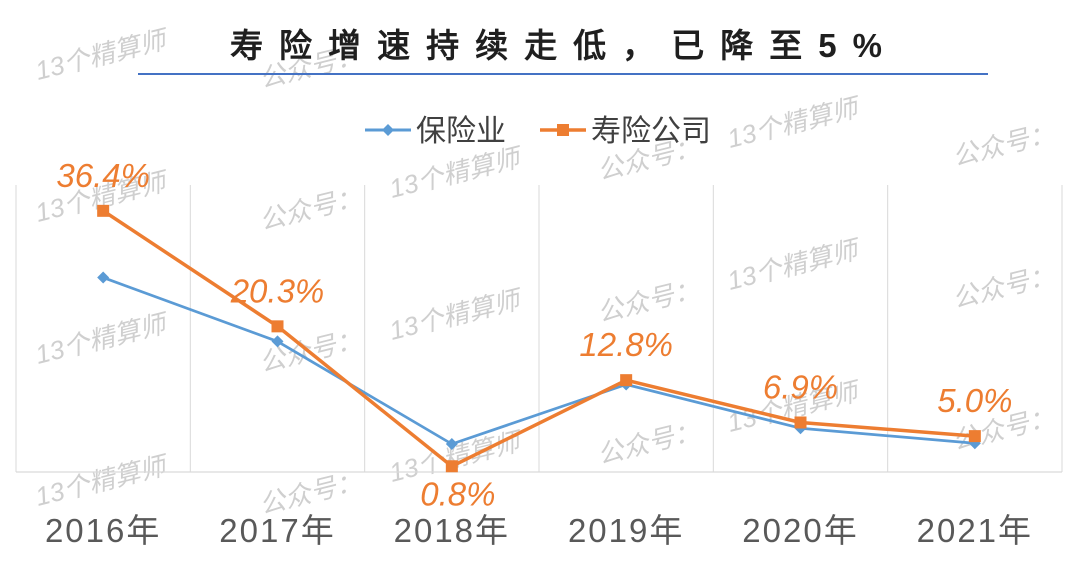 The height and width of the screenshot is (573, 1080). What do you see at coordinates (452, 530) in the screenshot?
I see `x-tick-label: 2018年` at bounding box center [452, 530].